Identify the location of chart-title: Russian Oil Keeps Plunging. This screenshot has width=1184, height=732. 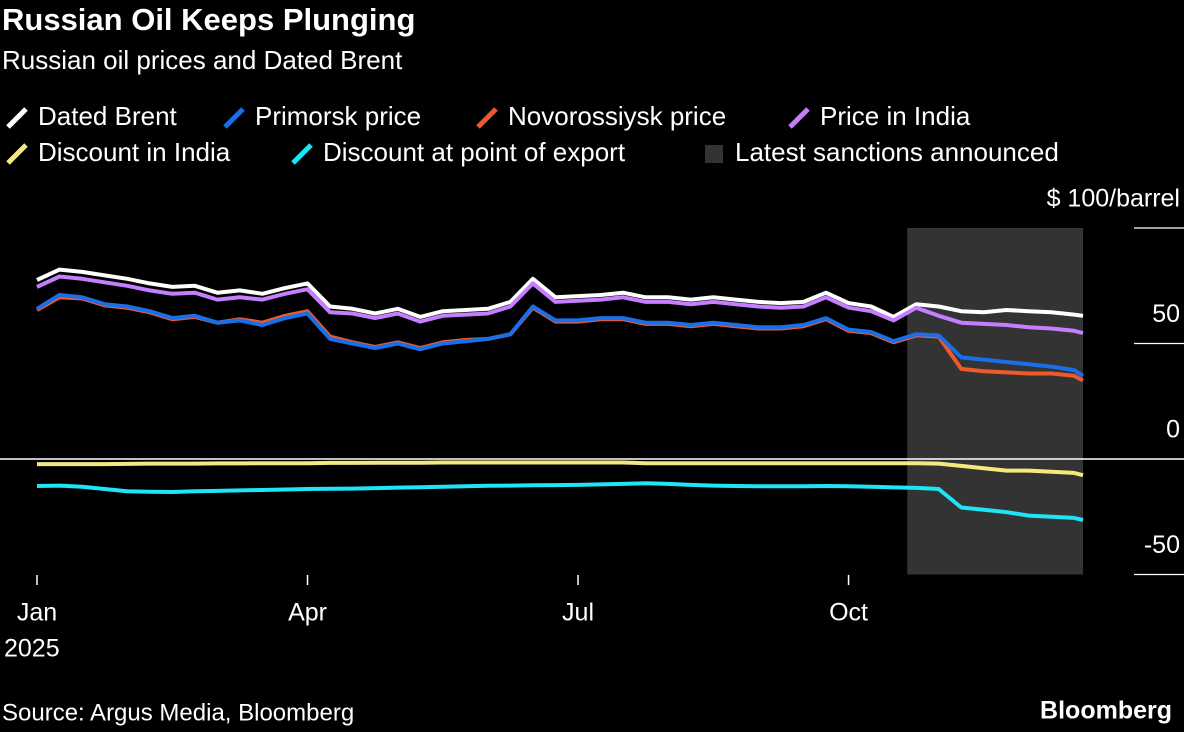
(208, 19).